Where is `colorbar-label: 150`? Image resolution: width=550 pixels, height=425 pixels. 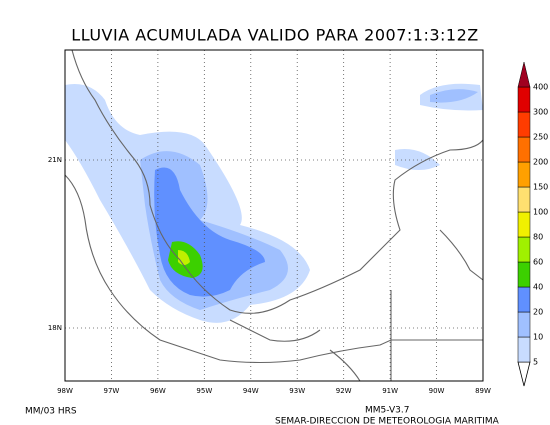
colorbar-label: 150 is located at coordinates (540, 187).